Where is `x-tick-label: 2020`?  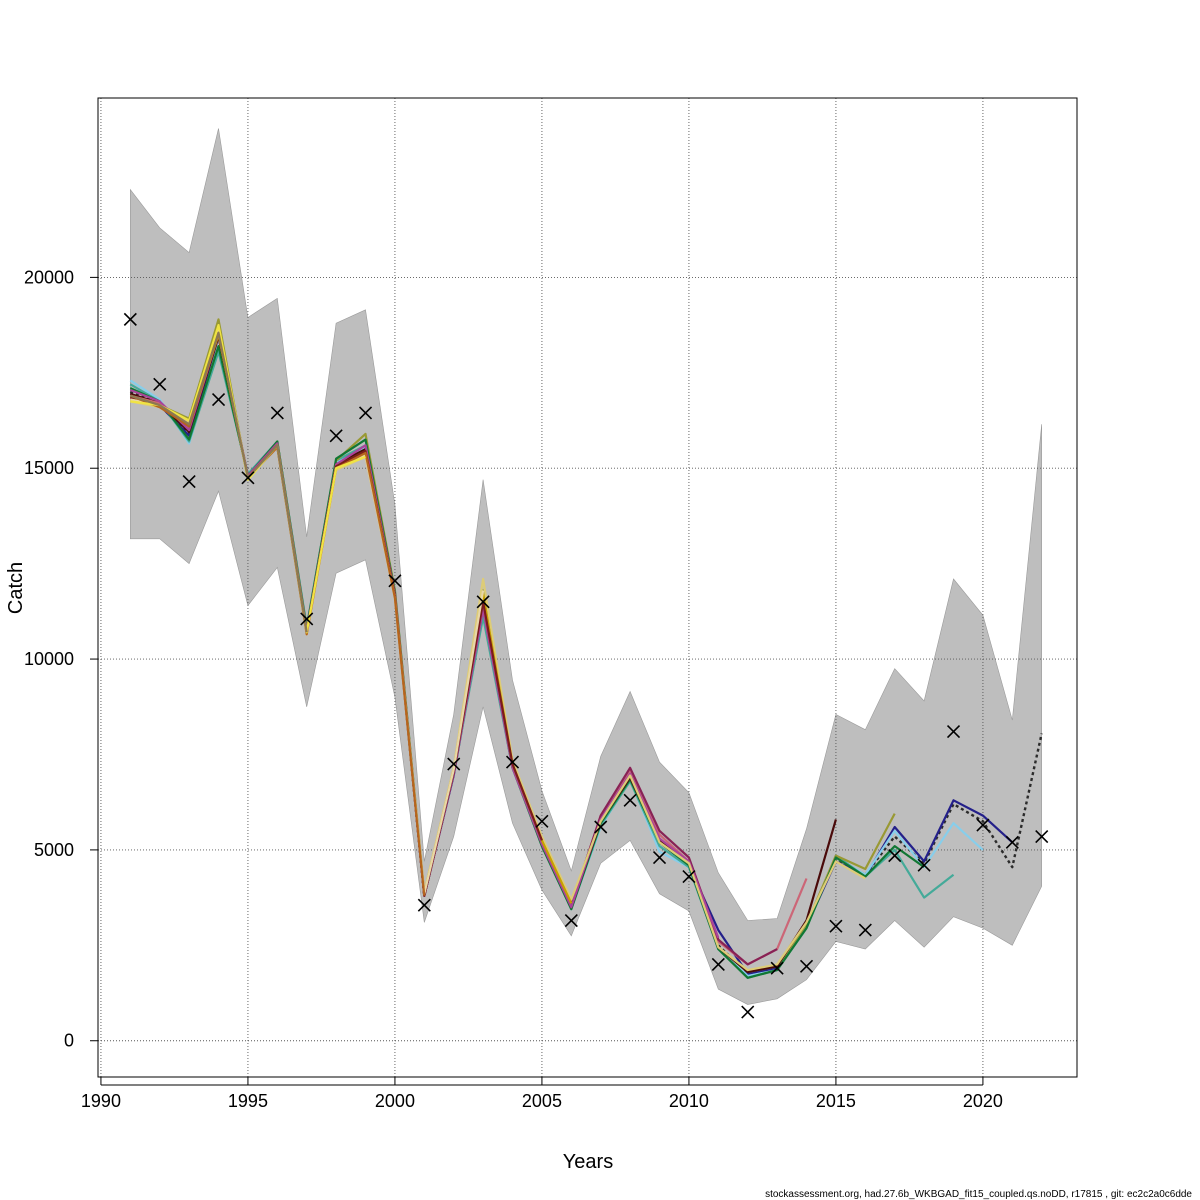
x-tick-label: 2020 is located at coordinates (983, 1101).